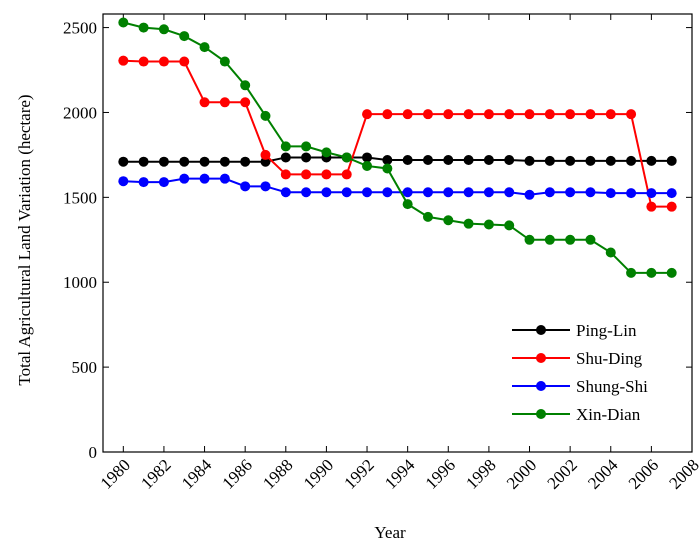 Image resolution: width=699 pixels, height=548 pixels. I want to click on x-tick-label: 2008, so click(682, 473).